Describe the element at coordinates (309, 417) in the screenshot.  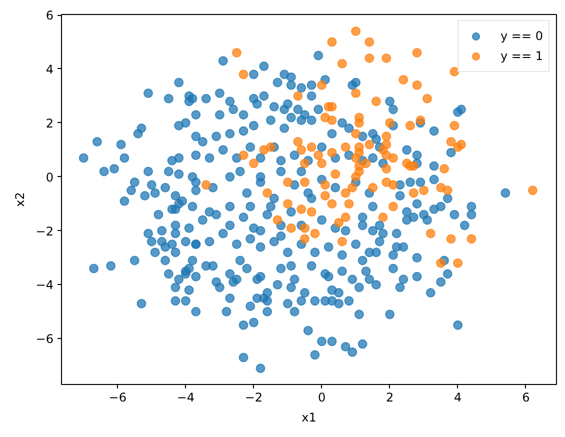
I see `x-axis-title: x1` at that location.